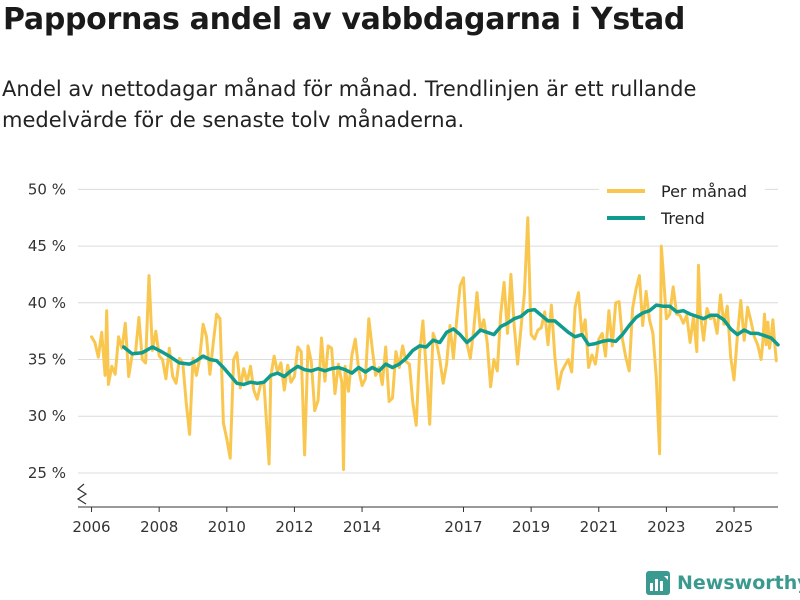 The height and width of the screenshot is (600, 800). What do you see at coordinates (159, 527) in the screenshot?
I see `x-tick-label-2008: 2008` at bounding box center [159, 527].